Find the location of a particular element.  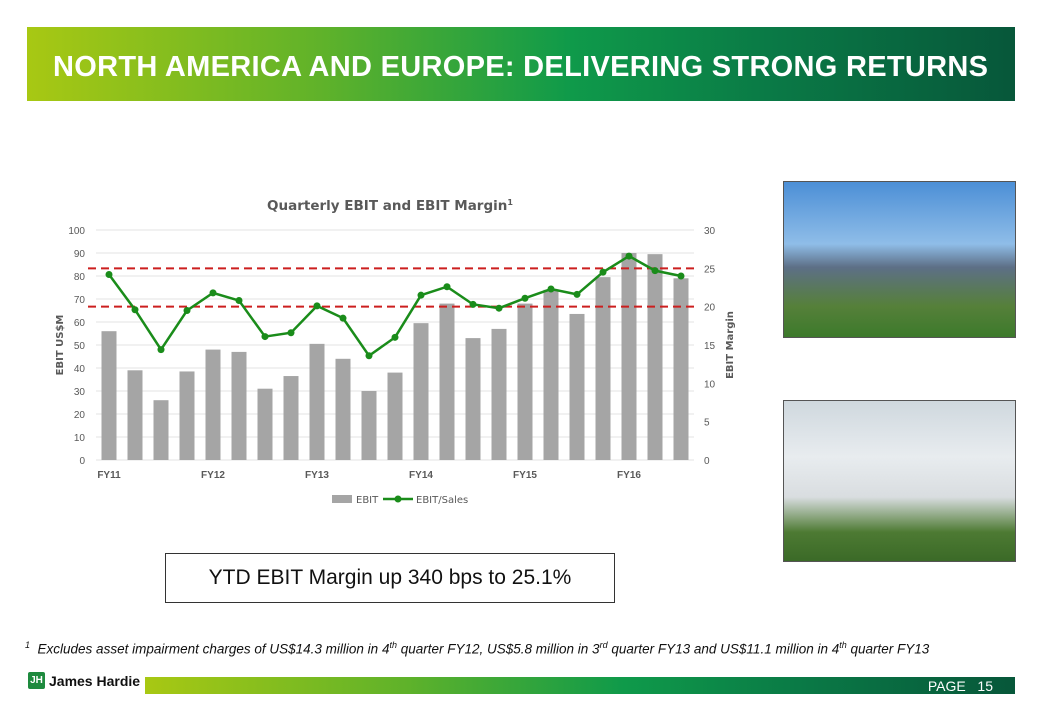

chart-title-footnote-marker: 1 is located at coordinates (510, 202).